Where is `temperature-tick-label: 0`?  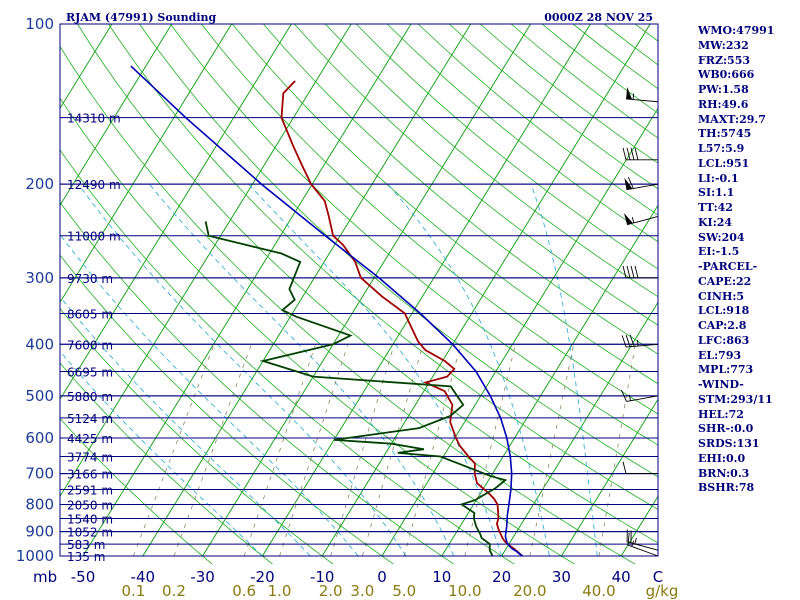
temperature-tick-label: 0 is located at coordinates (382, 577).